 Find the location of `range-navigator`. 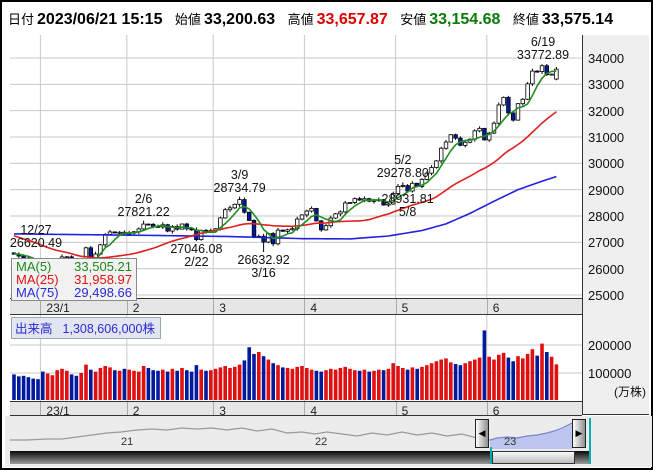

range-navigator is located at coordinates (330, 433).